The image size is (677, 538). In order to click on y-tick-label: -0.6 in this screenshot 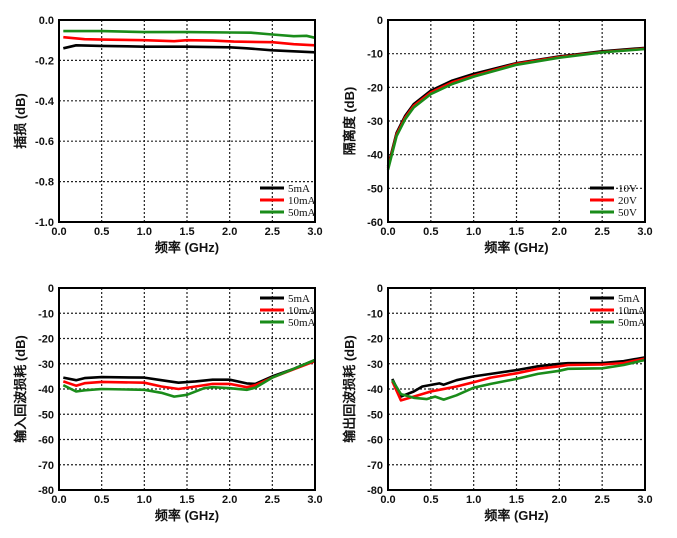, I will do `click(44, 142)`.